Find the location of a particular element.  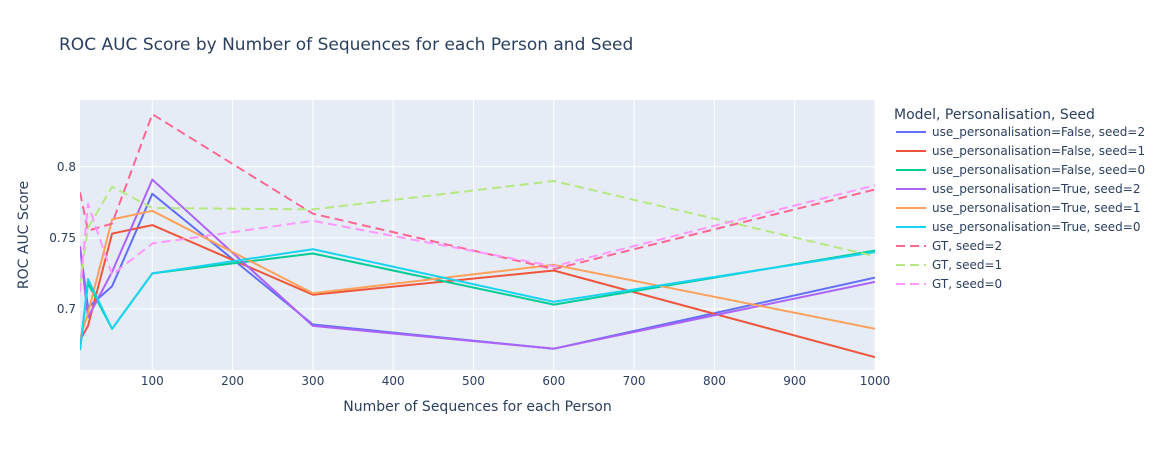

legend-item-8: GT, seed=0 is located at coordinates (949, 284).